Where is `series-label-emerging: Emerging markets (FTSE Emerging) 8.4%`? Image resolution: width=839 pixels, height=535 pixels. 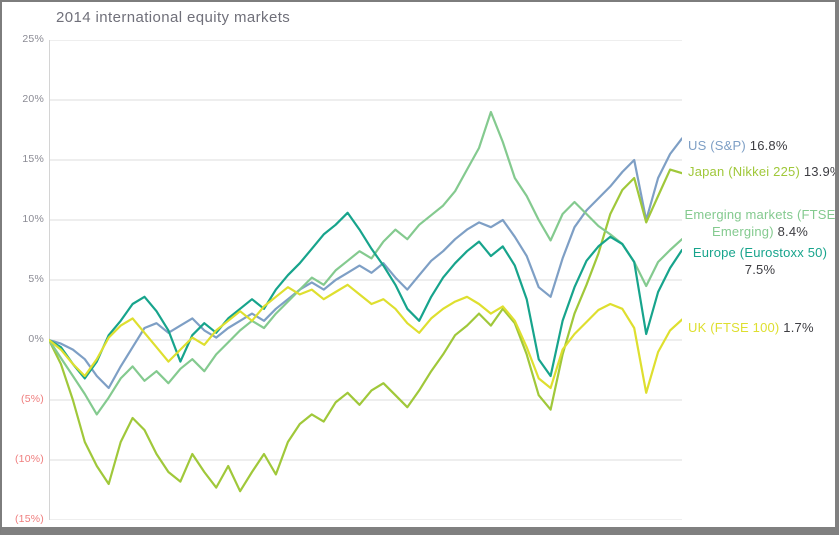
series-label-emerging: Emerging markets (FTSE Emerging) 8.4% is located at coordinates (759, 223).